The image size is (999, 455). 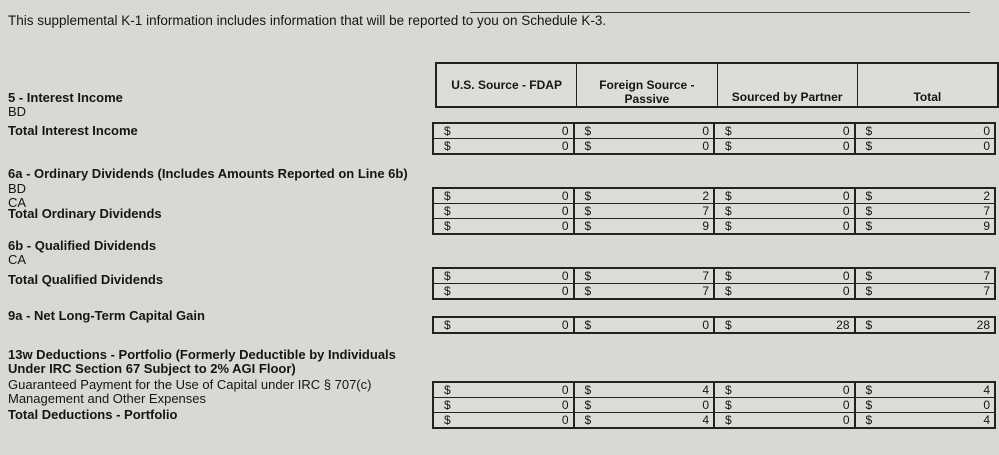 I want to click on col-header-sourced-by-partner: Sourced by Partner, so click(x=788, y=85).